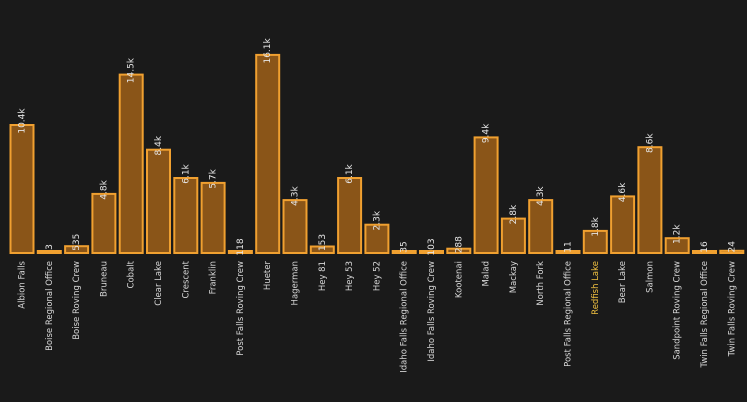  I want to click on value-label-kootenai: 288, so click(459, 244).